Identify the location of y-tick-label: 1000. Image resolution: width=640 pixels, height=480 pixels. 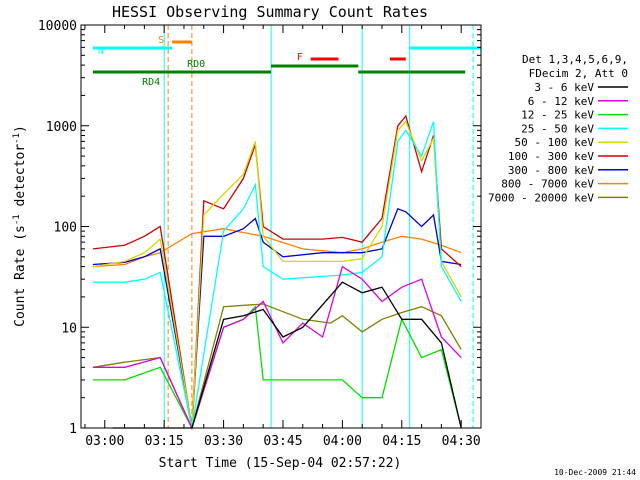
(61, 127).